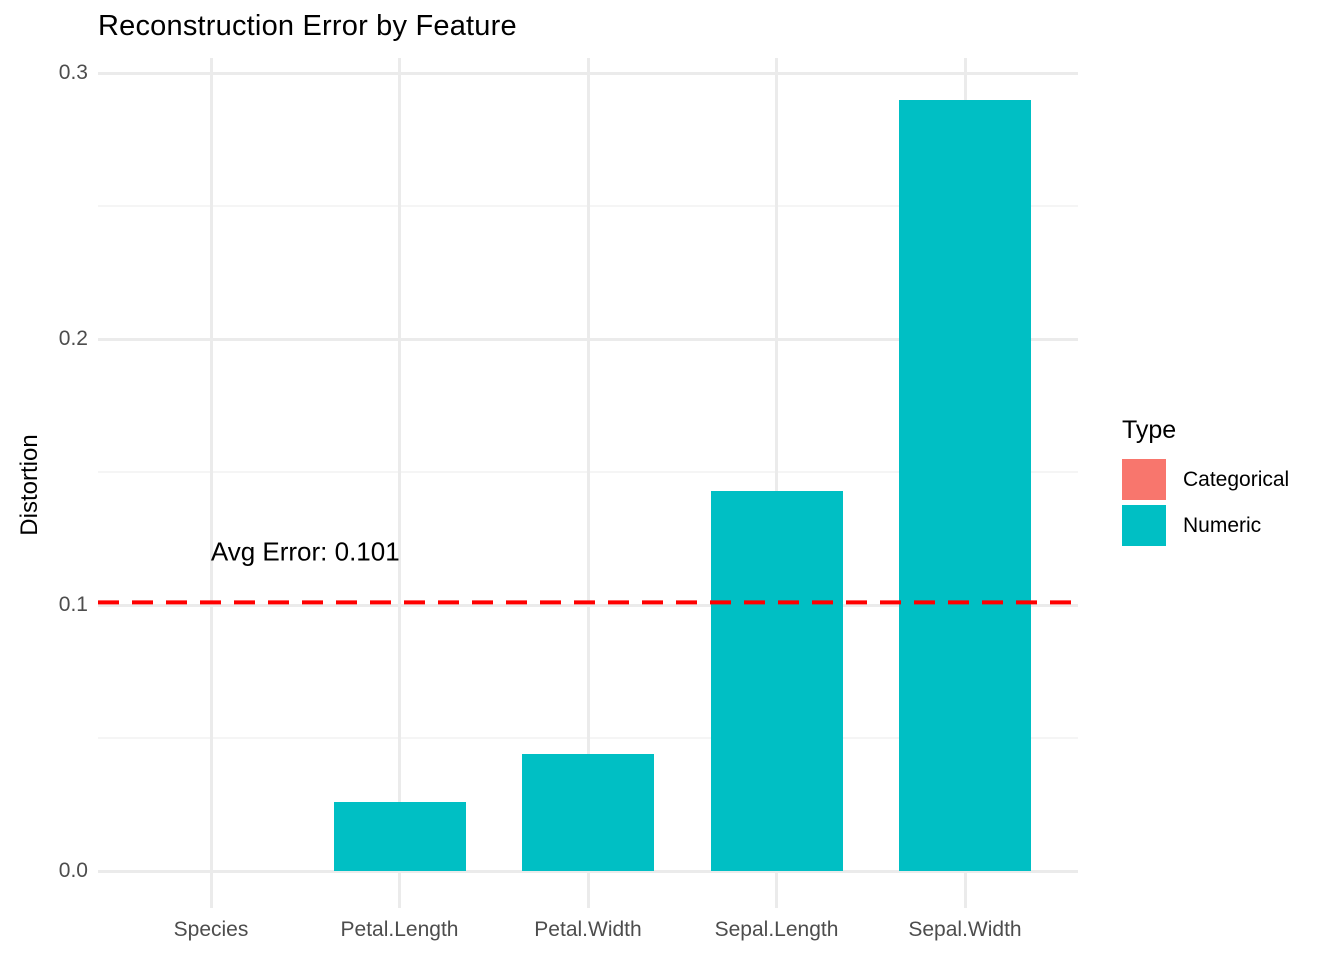 This screenshot has height=960, width=1344. Describe the element at coordinates (965, 929) in the screenshot. I see `x-tick-label-sepal-width: Sepal.Width` at that location.